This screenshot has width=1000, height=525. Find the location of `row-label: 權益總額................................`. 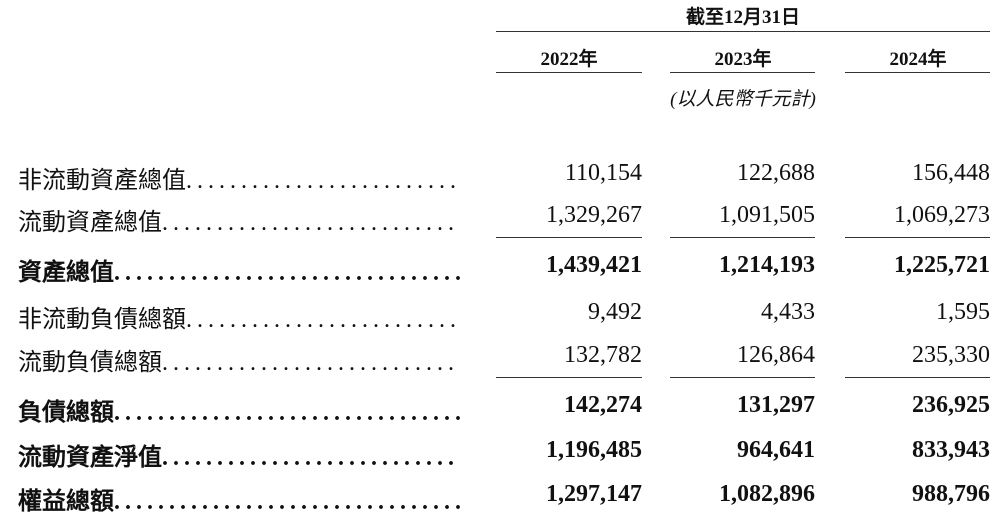

row-label: 權益總額................................ is located at coordinates (242, 498).